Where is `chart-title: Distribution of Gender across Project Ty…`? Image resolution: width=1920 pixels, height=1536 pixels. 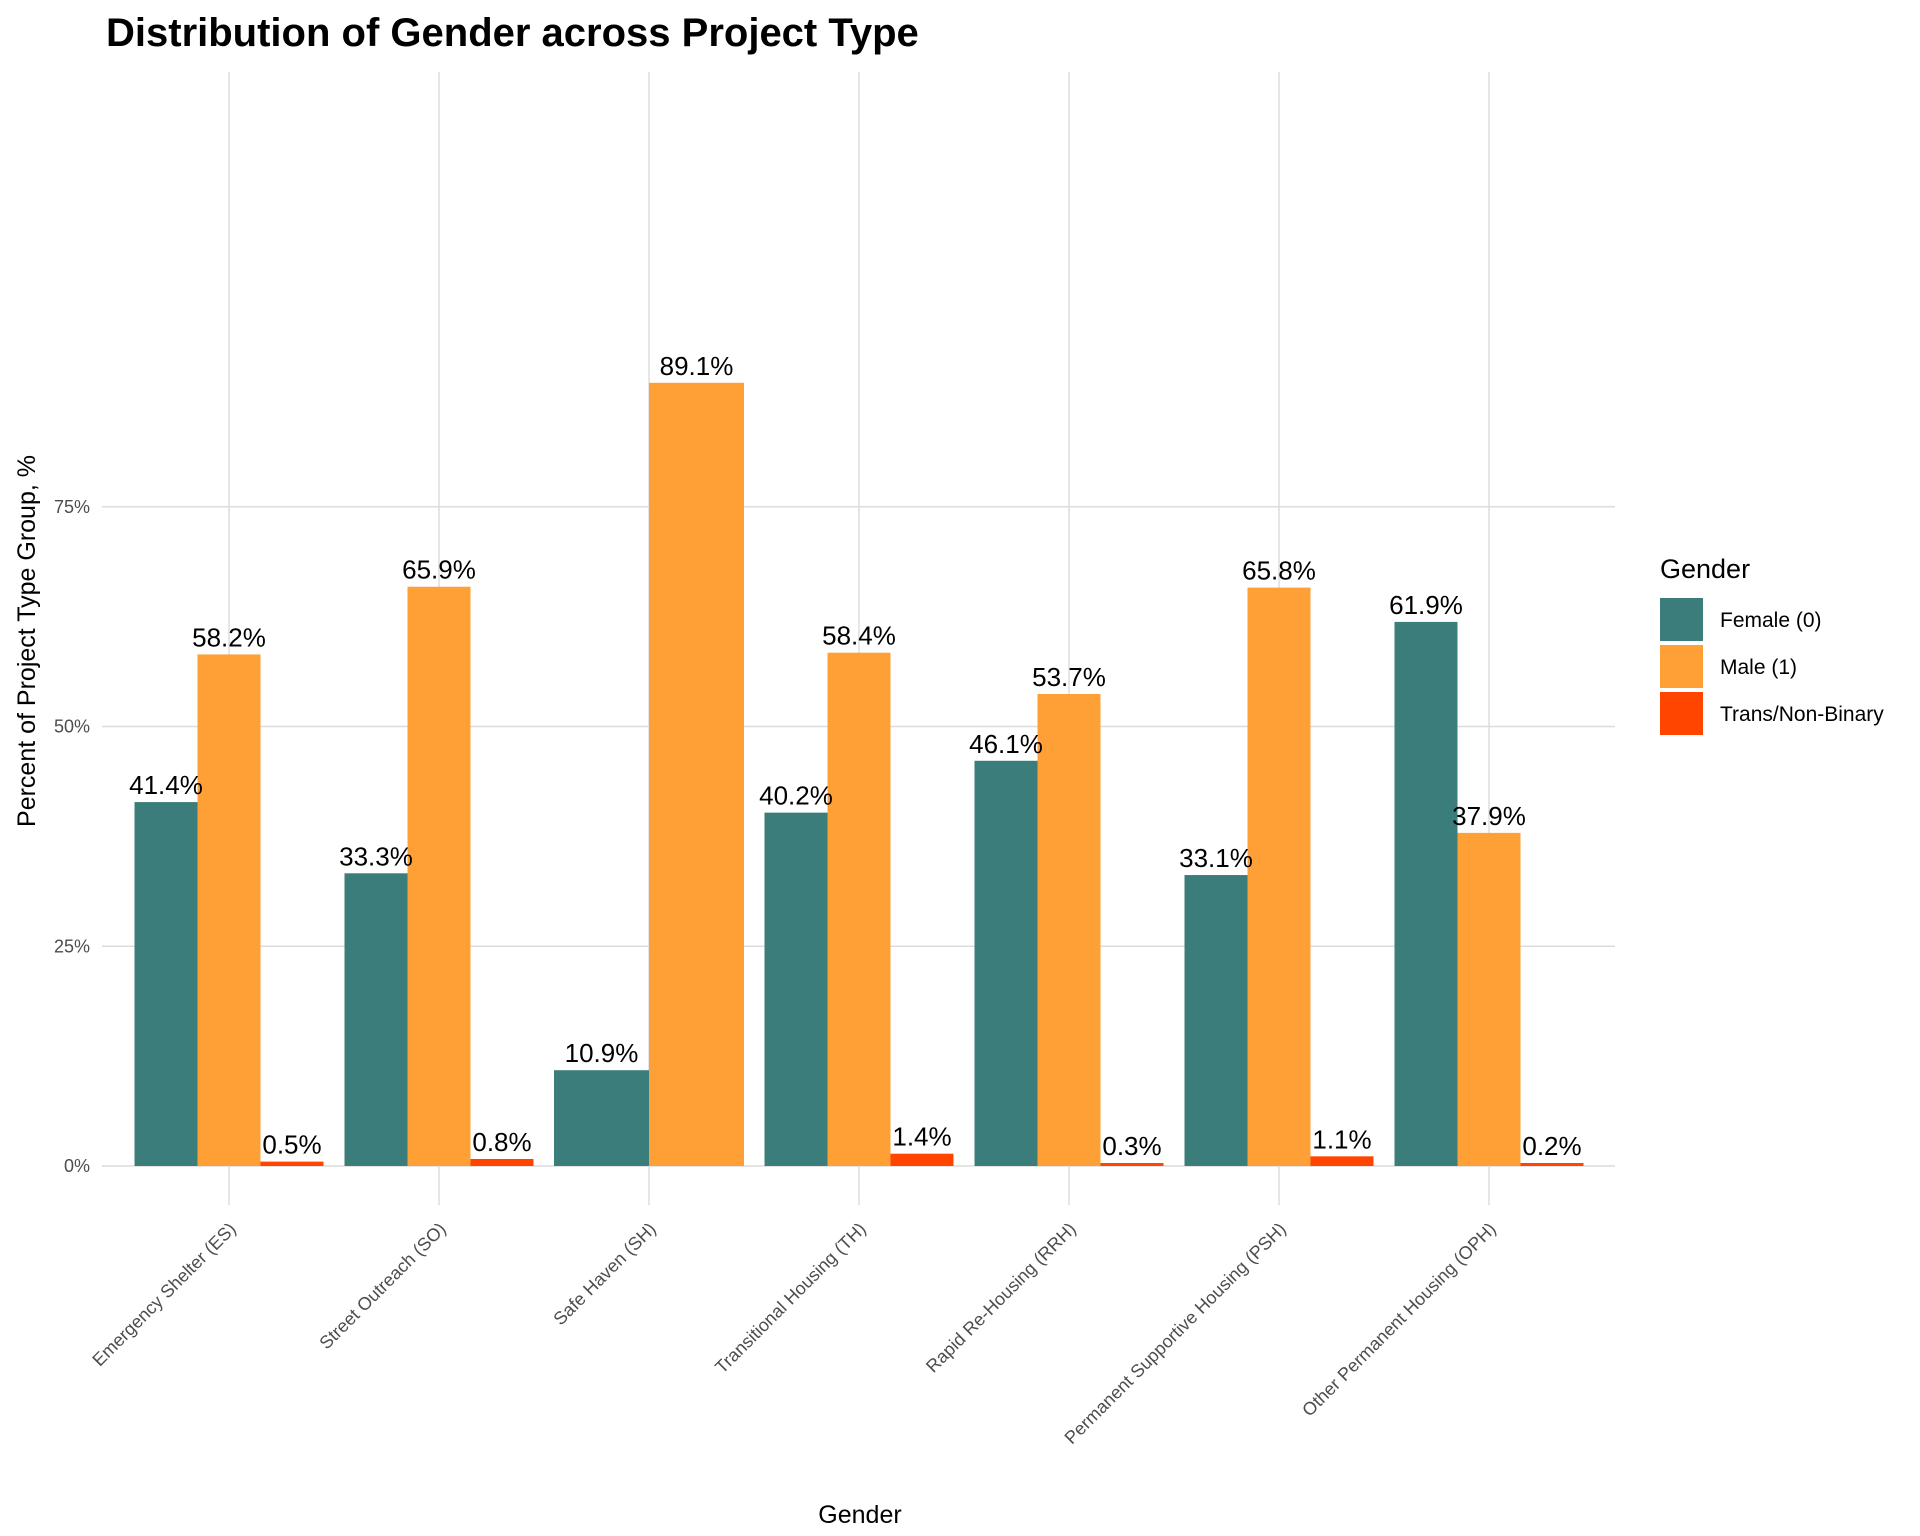
chart-title: Distribution of Gender across Project Ty… is located at coordinates (512, 33).